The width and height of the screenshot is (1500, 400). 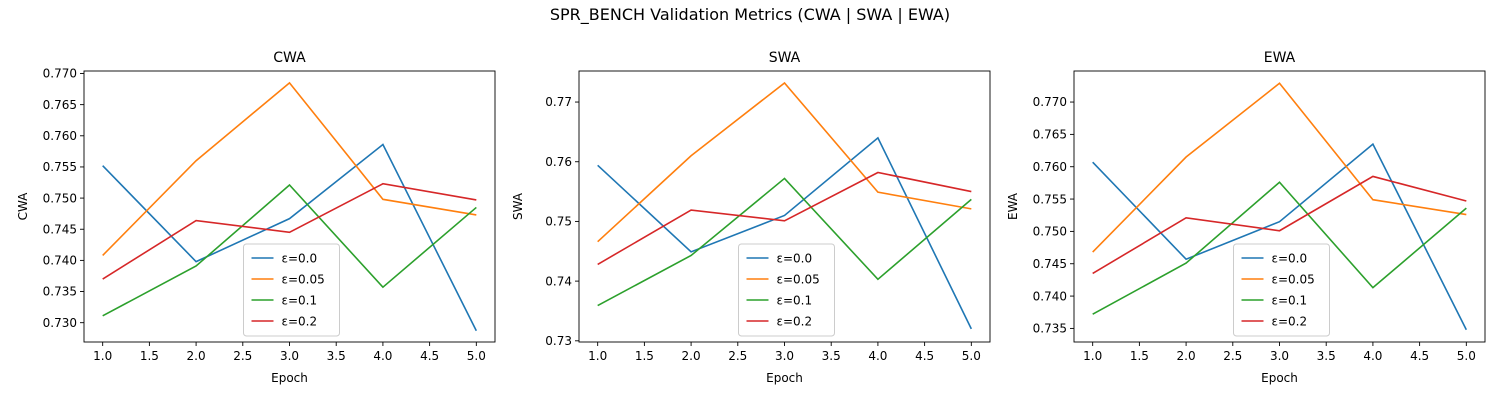 I want to click on cwa-legend-label-0: ε=0.0, so click(x=300, y=259).